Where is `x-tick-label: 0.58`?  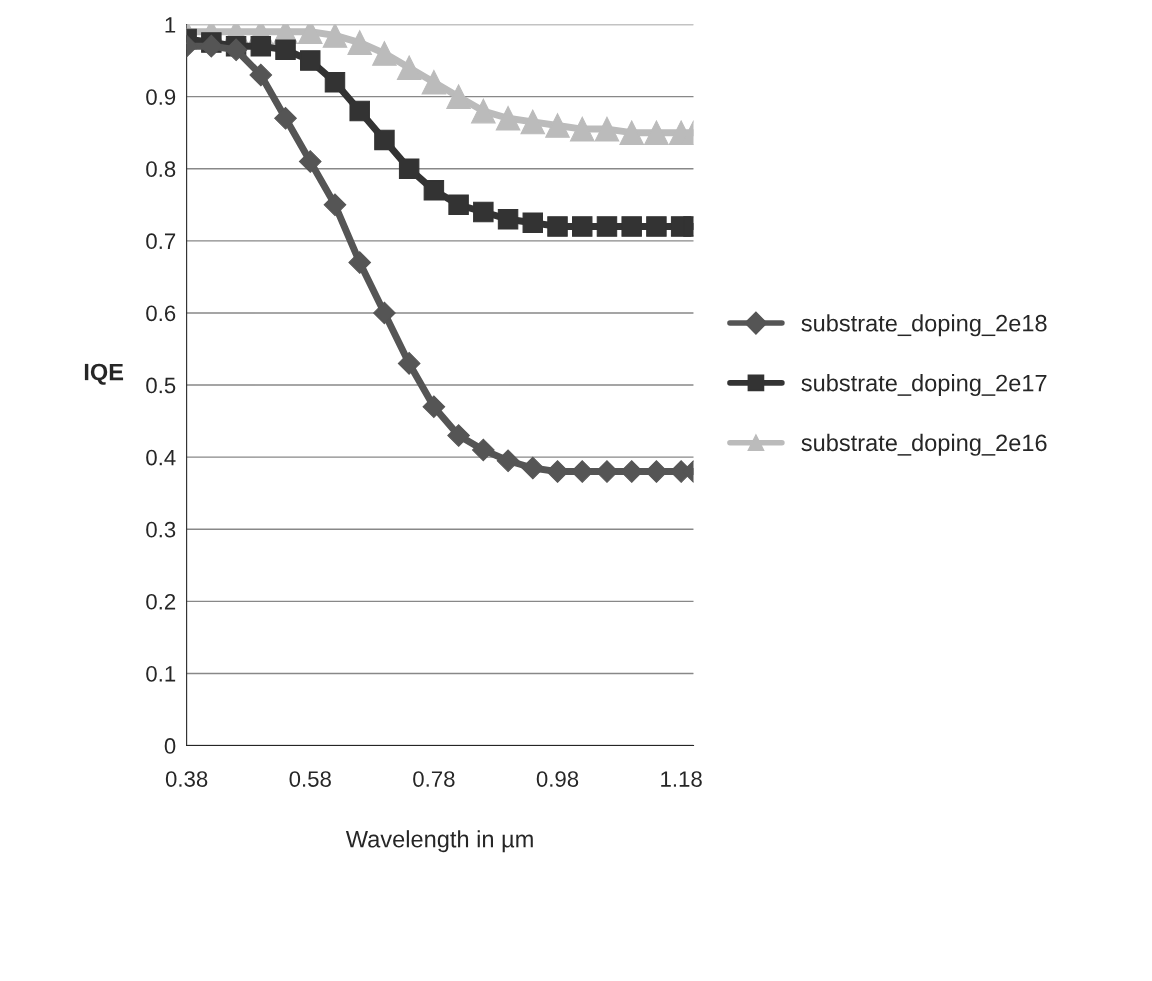
x-tick-label: 0.58 is located at coordinates (310, 779).